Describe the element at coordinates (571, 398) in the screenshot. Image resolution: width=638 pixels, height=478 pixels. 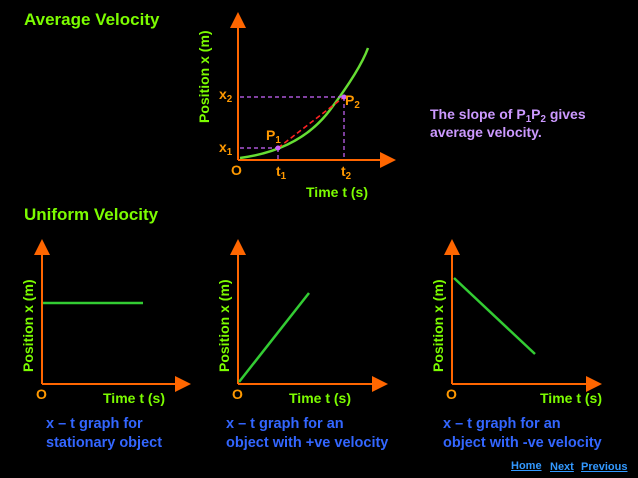
I see `g3-x-axis-label: Time t (s)` at that location.